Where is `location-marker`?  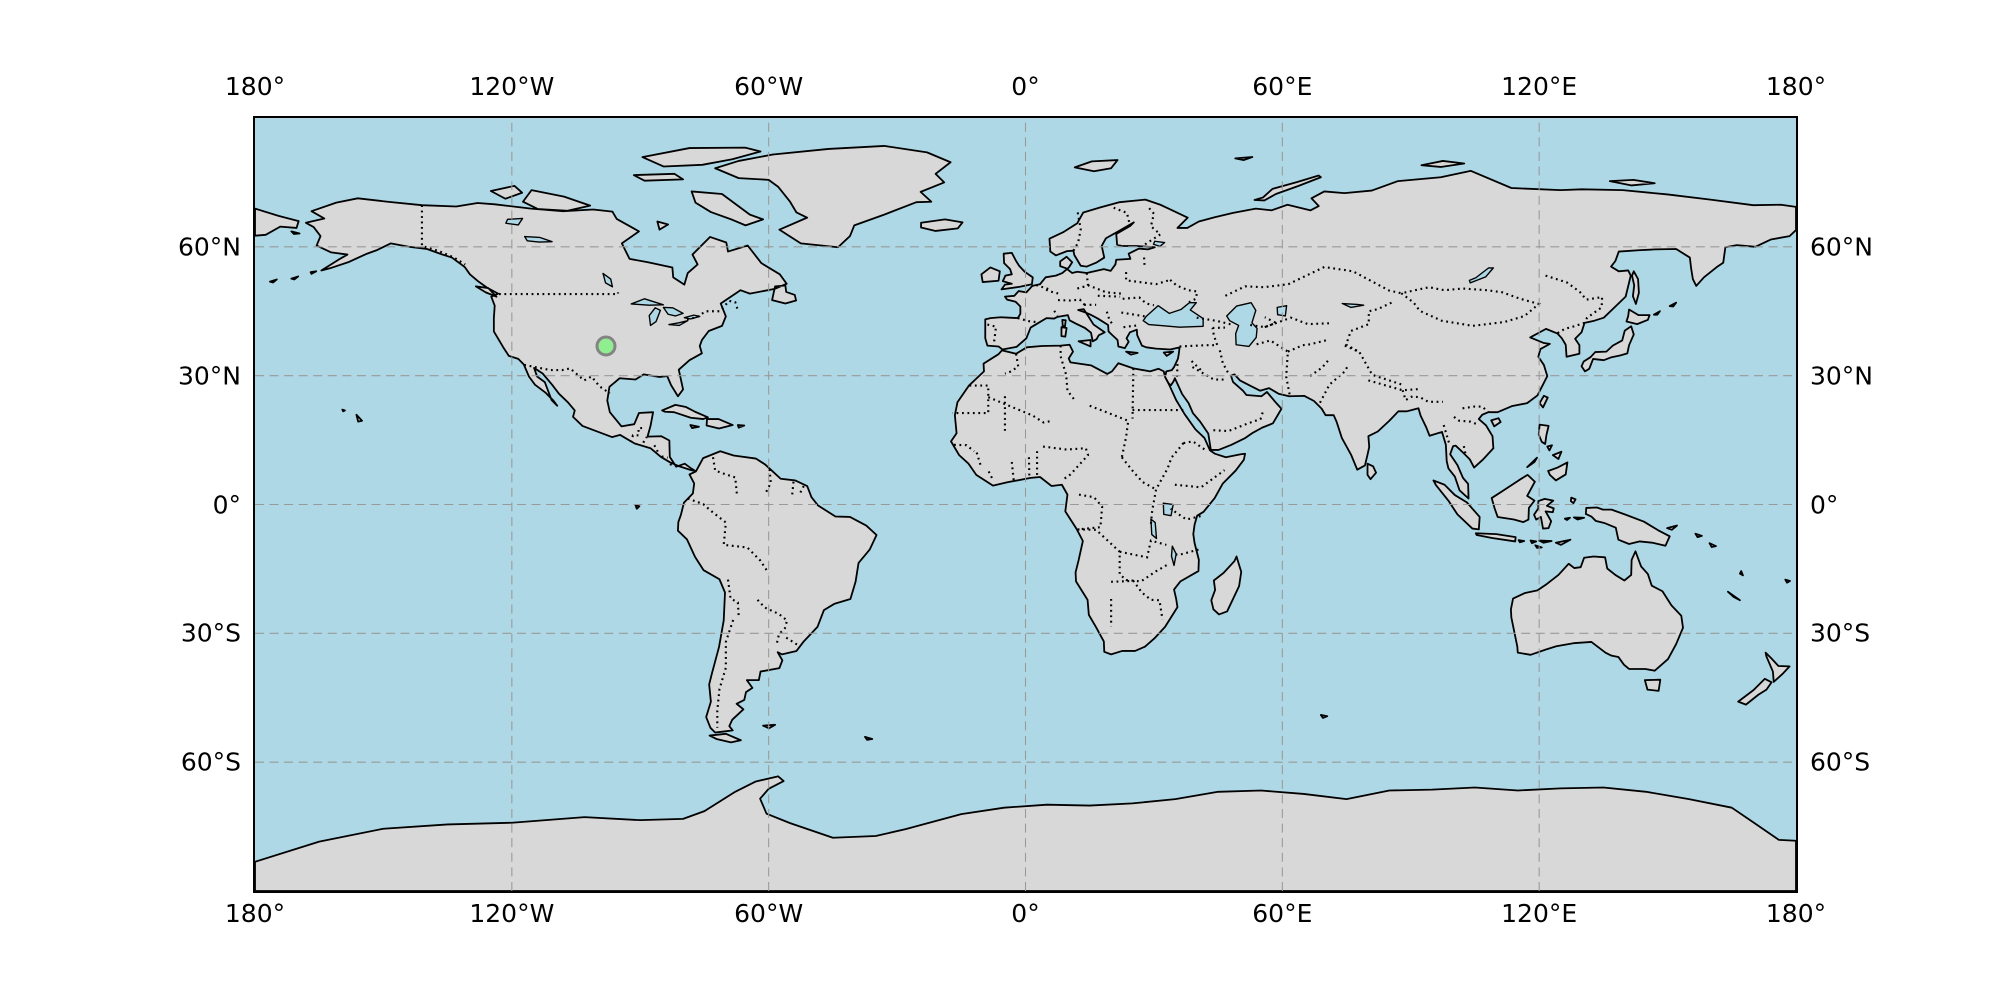 location-marker is located at coordinates (606, 346).